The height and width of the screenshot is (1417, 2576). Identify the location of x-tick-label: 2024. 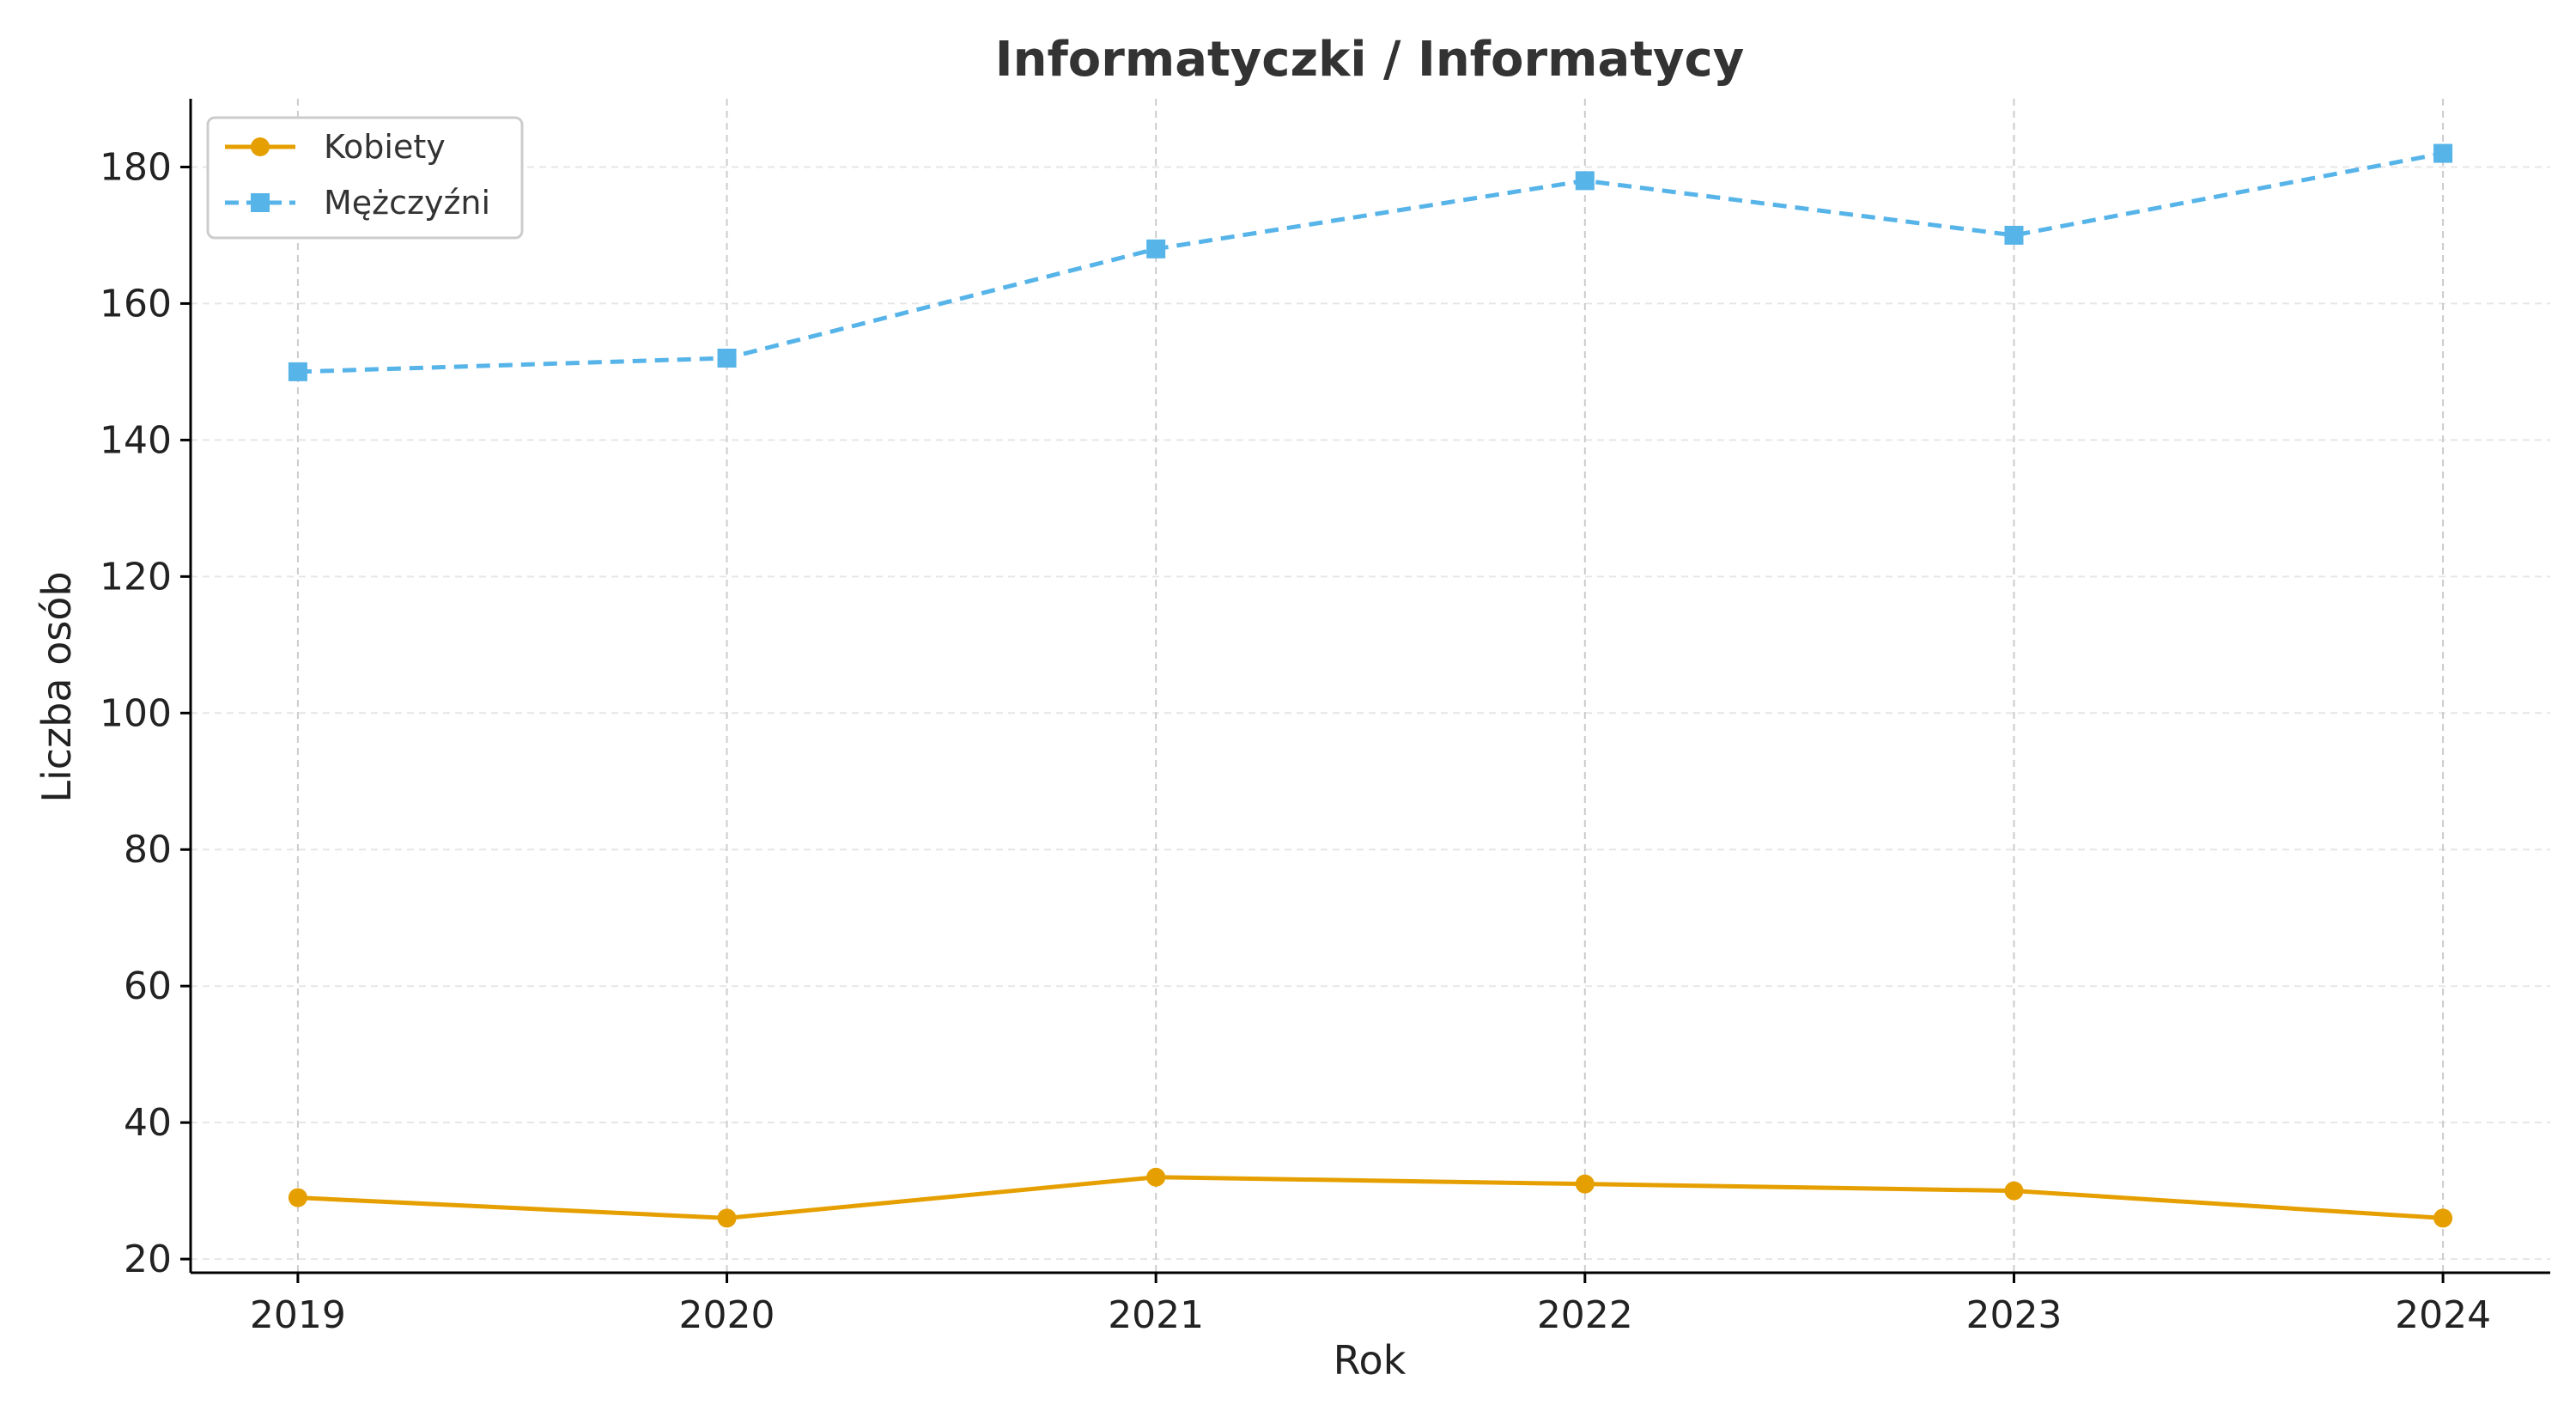
(2443, 1315).